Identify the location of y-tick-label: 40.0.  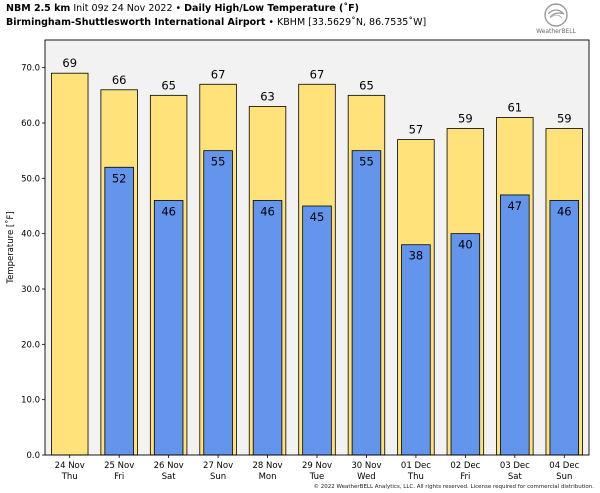
(30, 235).